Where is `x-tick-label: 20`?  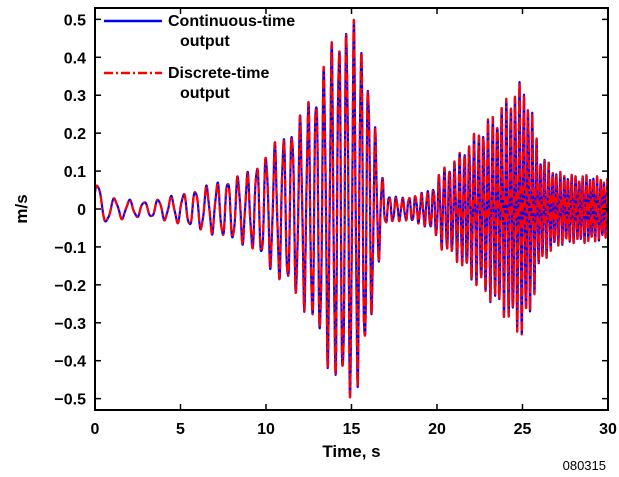 x-tick-label: 20 is located at coordinates (437, 429).